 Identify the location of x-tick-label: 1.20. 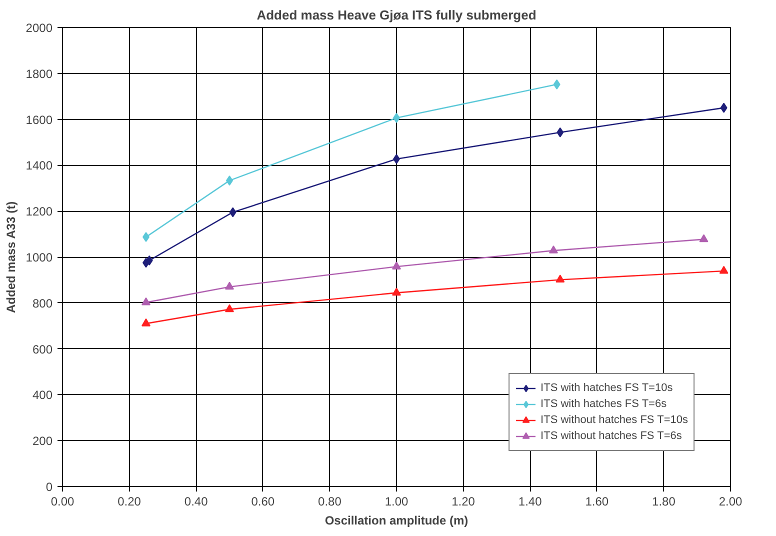
(464, 501).